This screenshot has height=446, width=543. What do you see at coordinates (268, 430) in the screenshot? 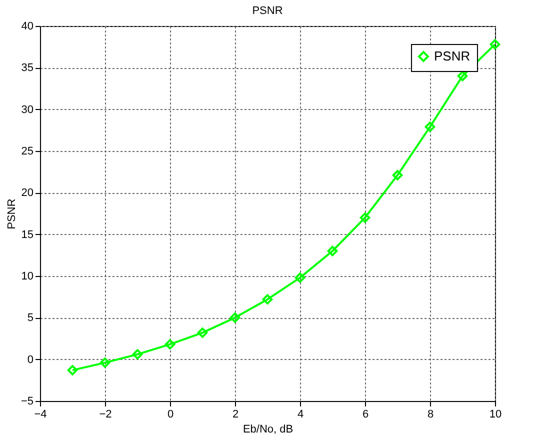
I see `x-axis-title: Eb/No, dB` at bounding box center [268, 430].